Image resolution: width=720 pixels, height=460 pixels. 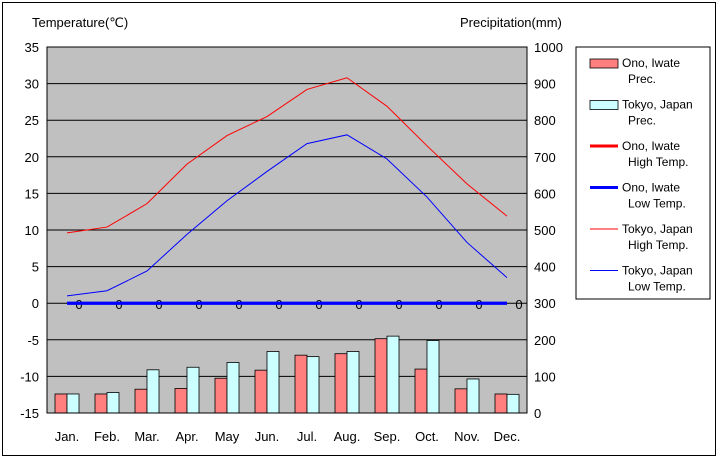 I want to click on x-tick-label: May, so click(x=227, y=436).